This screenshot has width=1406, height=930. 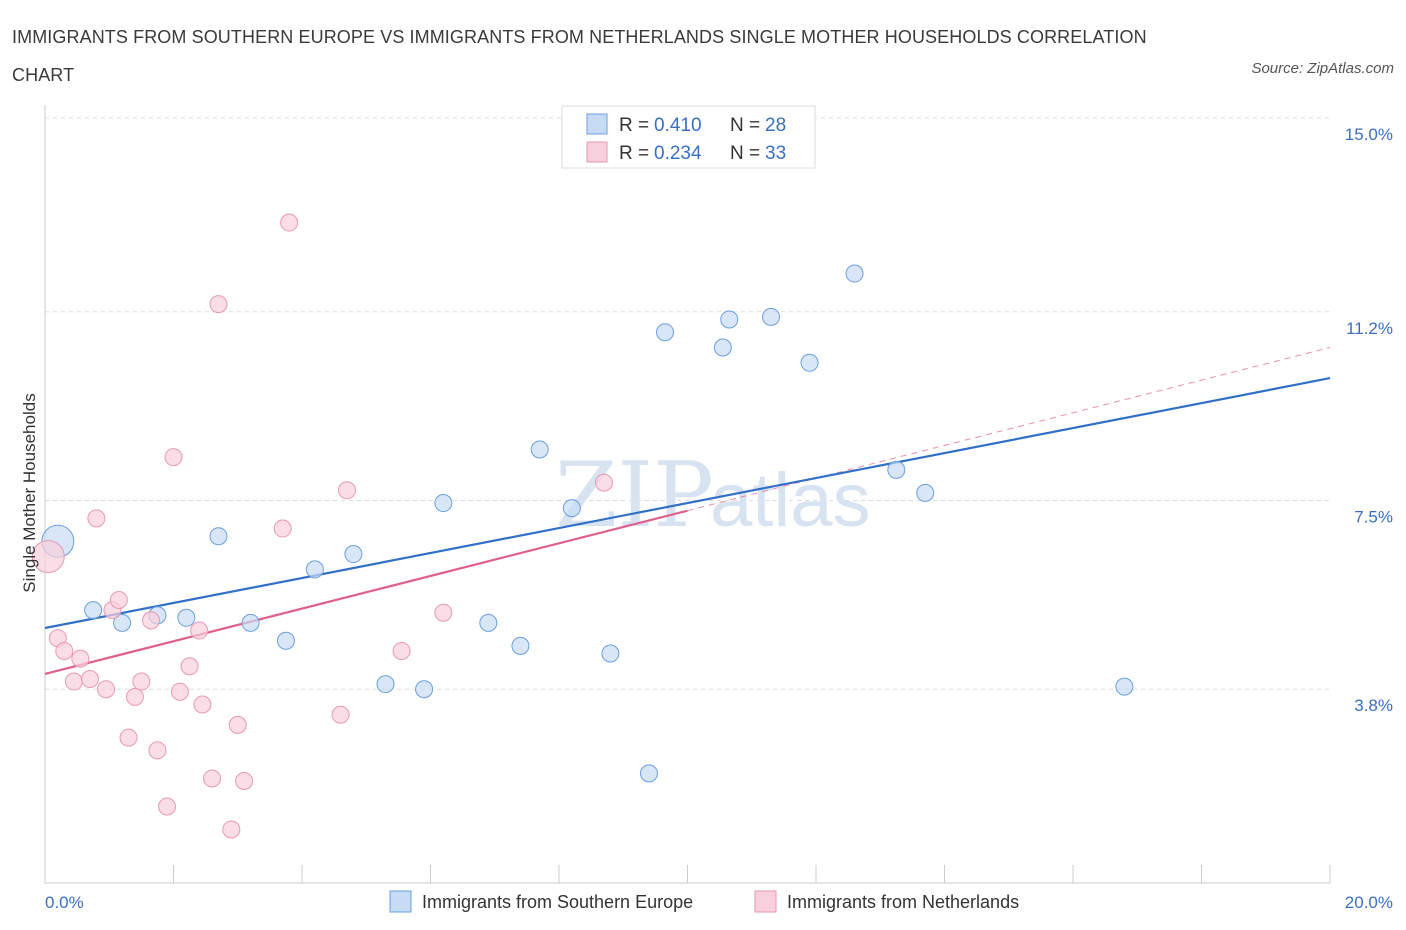 I want to click on y-tick-label-1: 7.5%, so click(x=1373, y=517).